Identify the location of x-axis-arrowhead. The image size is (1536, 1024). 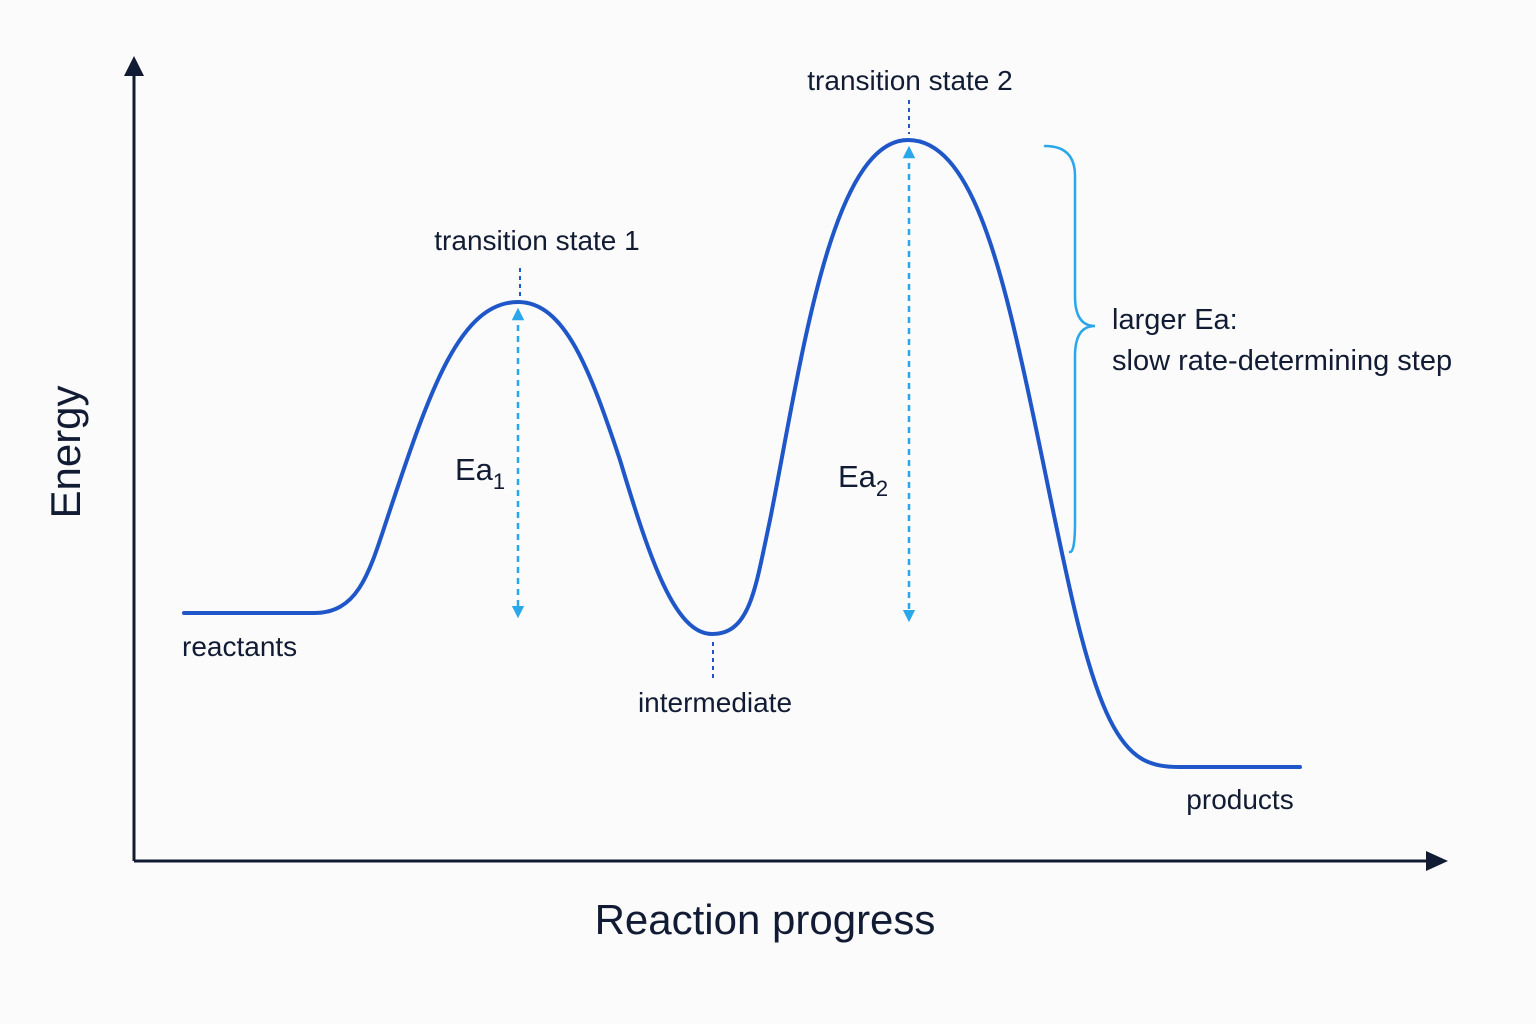
(1437, 861).